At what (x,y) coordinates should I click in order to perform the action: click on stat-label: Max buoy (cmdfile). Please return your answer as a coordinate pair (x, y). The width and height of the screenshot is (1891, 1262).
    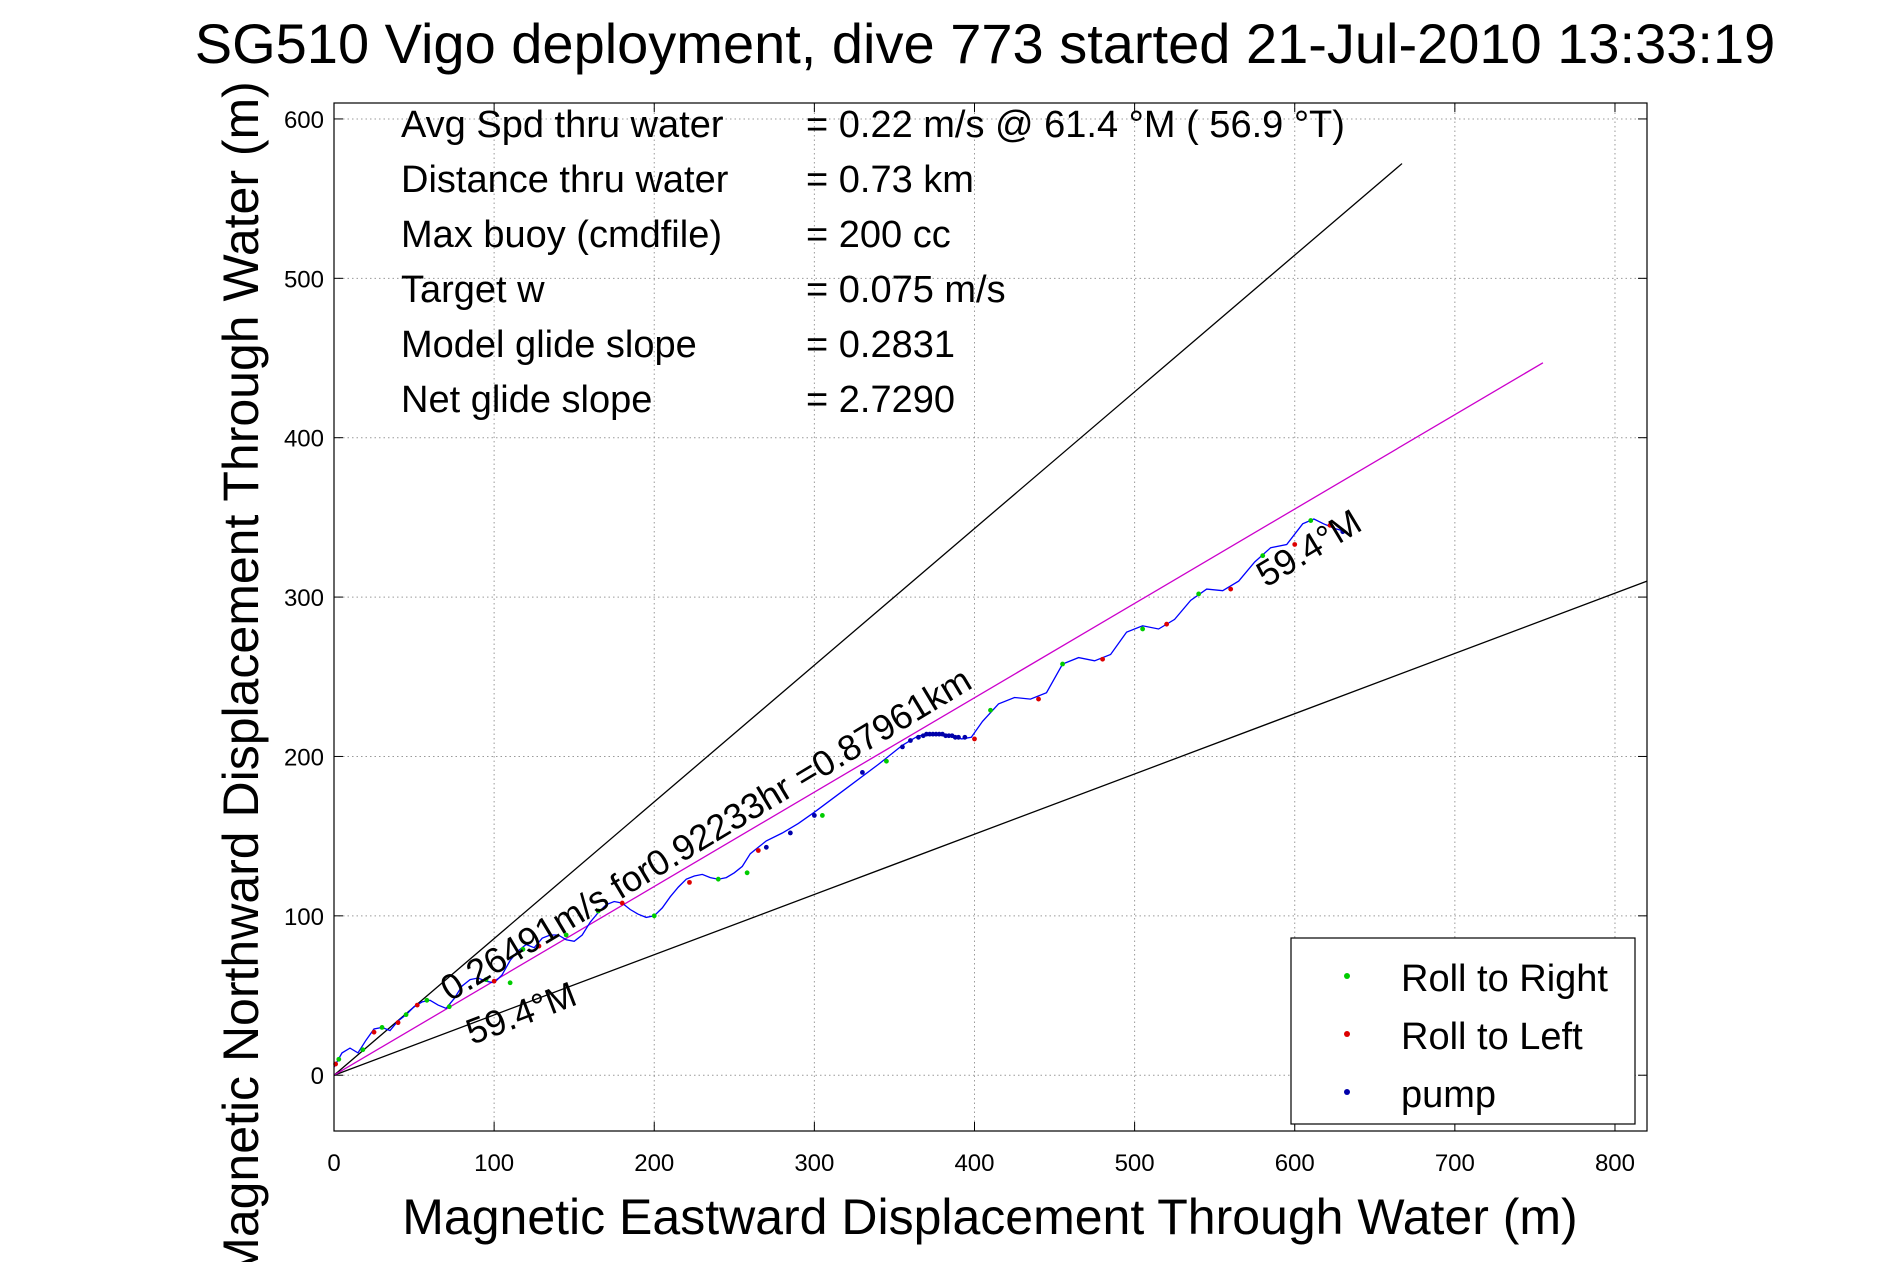
    Looking at the image, I should click on (561, 235).